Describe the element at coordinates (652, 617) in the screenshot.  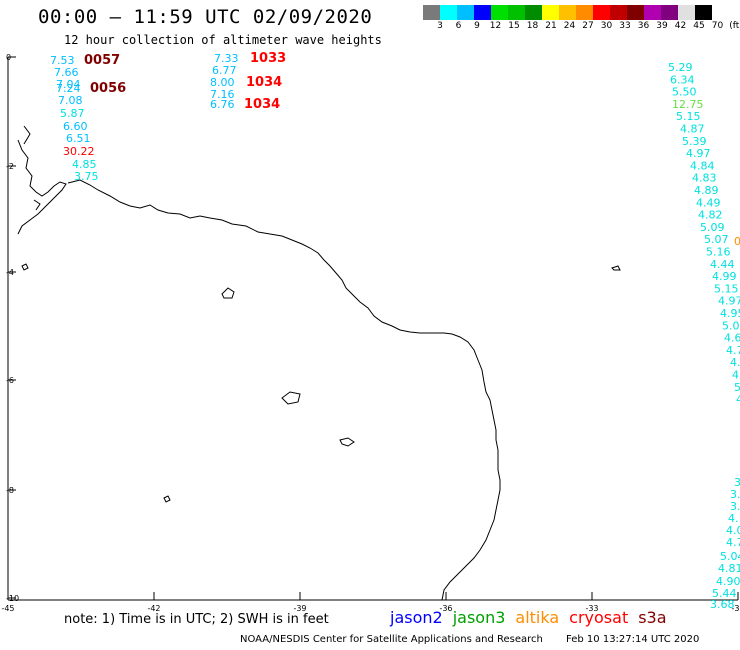
I see `legend-s3a: s3a` at that location.